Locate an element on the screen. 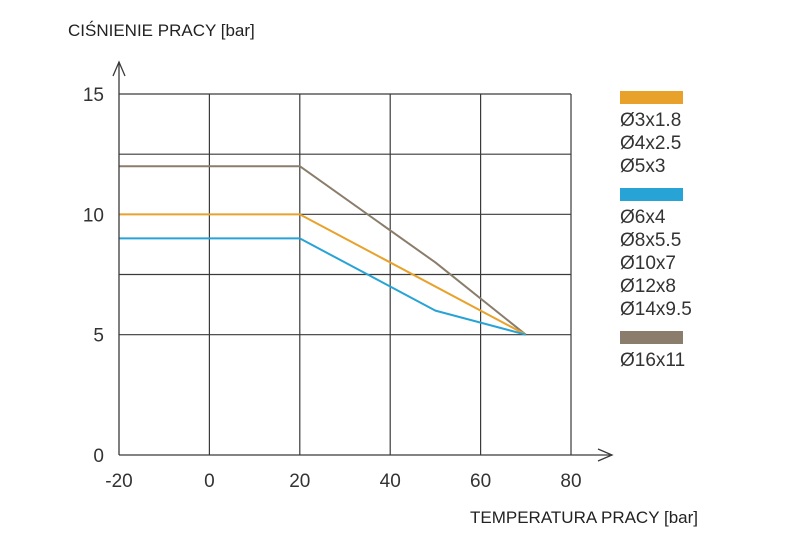 The width and height of the screenshot is (787, 551). y-tick-label-1: 5 is located at coordinates (98, 336).